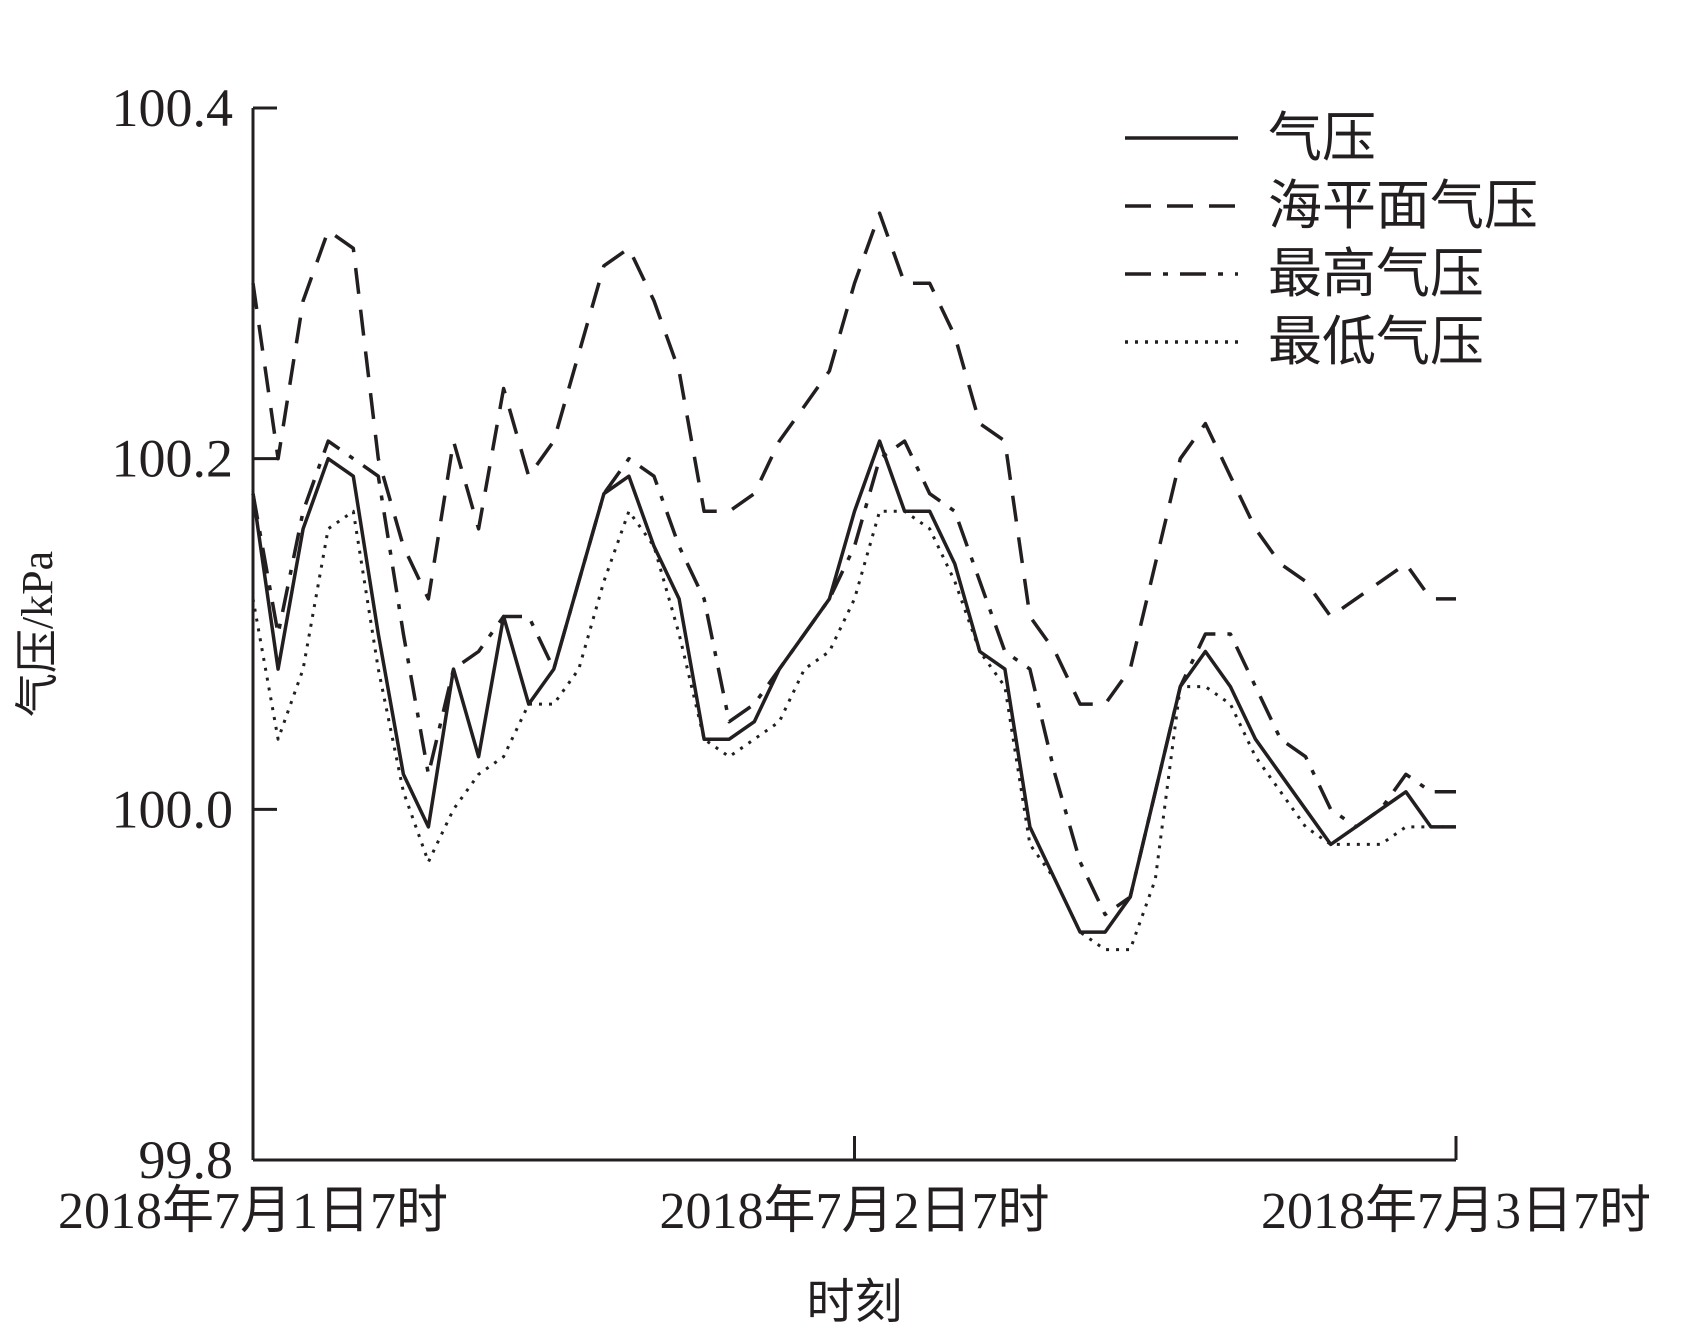 This screenshot has width=1700, height=1344. I want to click on y-axis-label: 气压/kPa, so click(37, 634).